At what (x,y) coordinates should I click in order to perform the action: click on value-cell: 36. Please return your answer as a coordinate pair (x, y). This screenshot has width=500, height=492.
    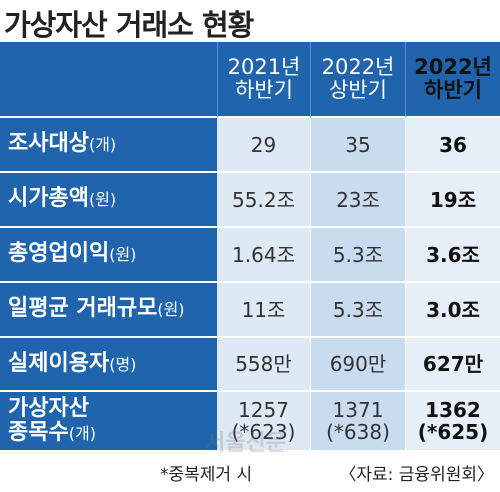
    Looking at the image, I should click on (452, 145).